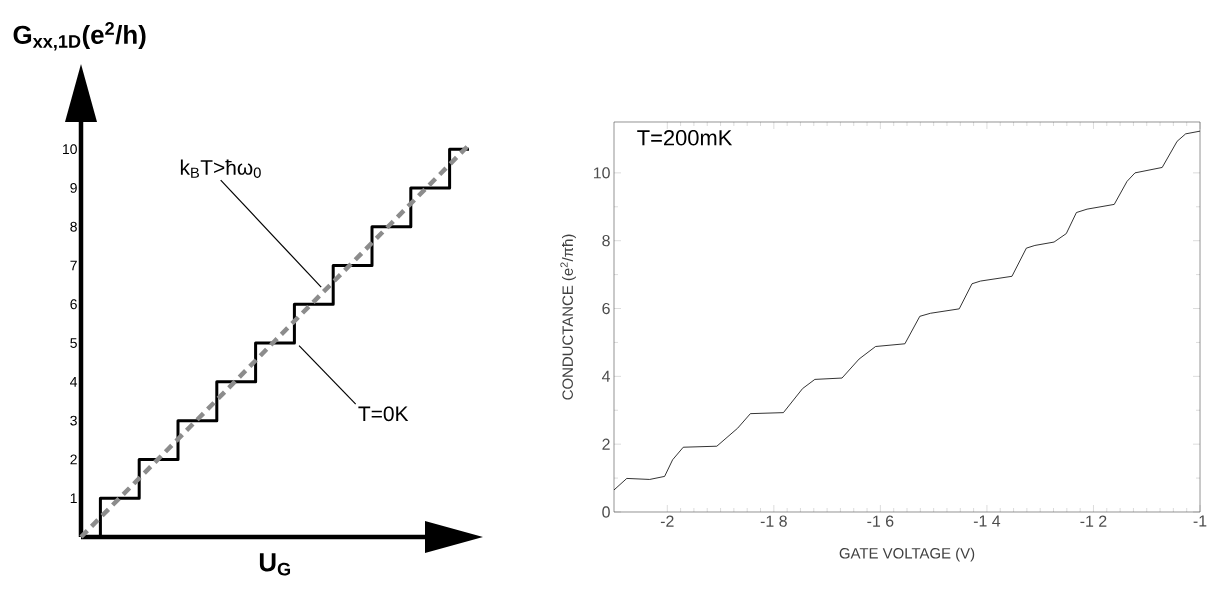  Describe the element at coordinates (73, 187) in the screenshot. I see `y-tick-label: 9` at that location.